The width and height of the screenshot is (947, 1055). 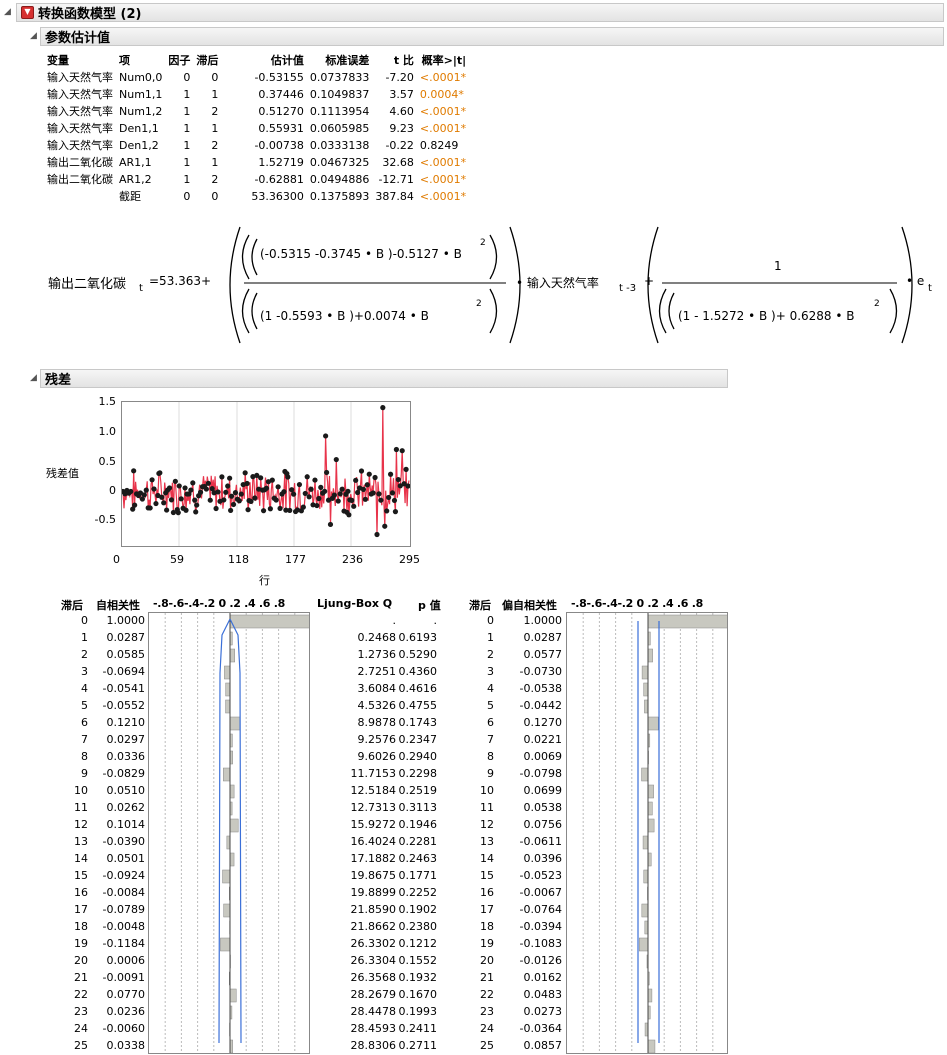 What do you see at coordinates (418, 841) in the screenshot?
I see `acf-cell-p: 0.2281` at bounding box center [418, 841].